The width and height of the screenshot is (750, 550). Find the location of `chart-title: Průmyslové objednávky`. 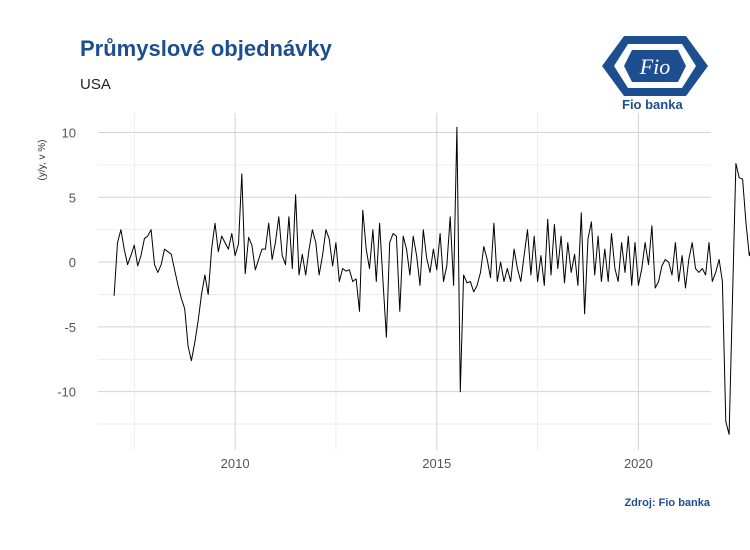

chart-title: Průmyslové objednávky is located at coordinates (206, 48).